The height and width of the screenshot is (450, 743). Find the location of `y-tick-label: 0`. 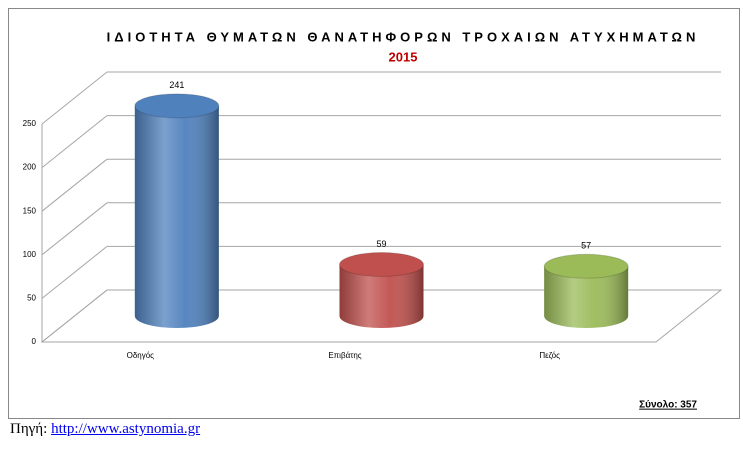

y-tick-label: 0 is located at coordinates (34, 341).